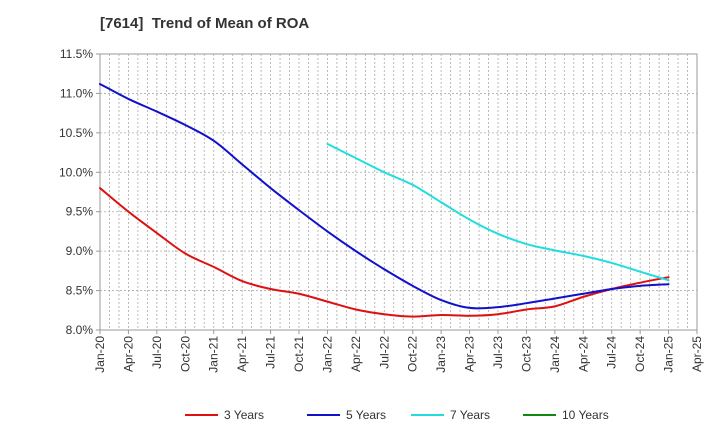  Describe the element at coordinates (100, 354) in the screenshot. I see `x-tick-label: Jan-20` at that location.